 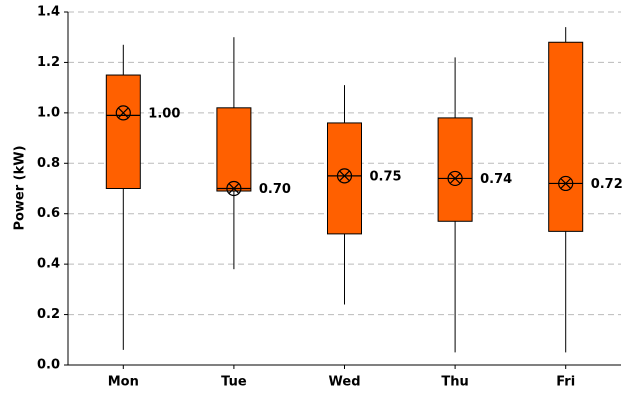 What do you see at coordinates (48, 314) in the screenshot?
I see `y-tick-label: 0.2` at bounding box center [48, 314].